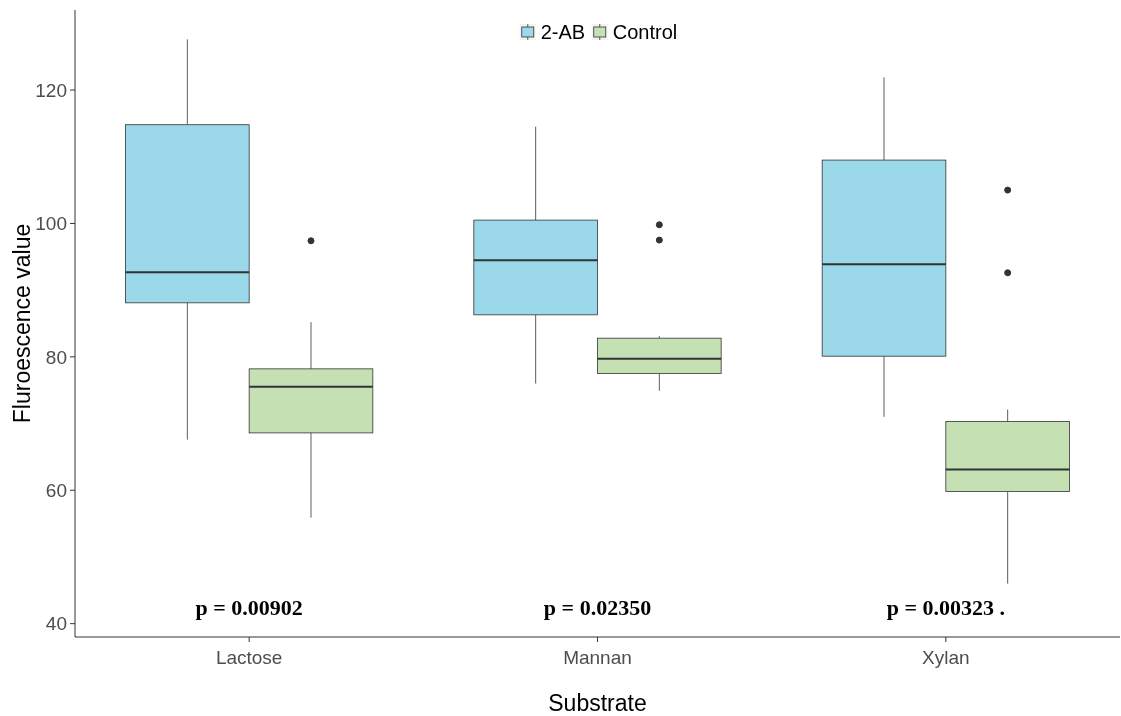 Image resolution: width=1121 pixels, height=716 pixels. I want to click on y-tick-label: 80, so click(56, 357).